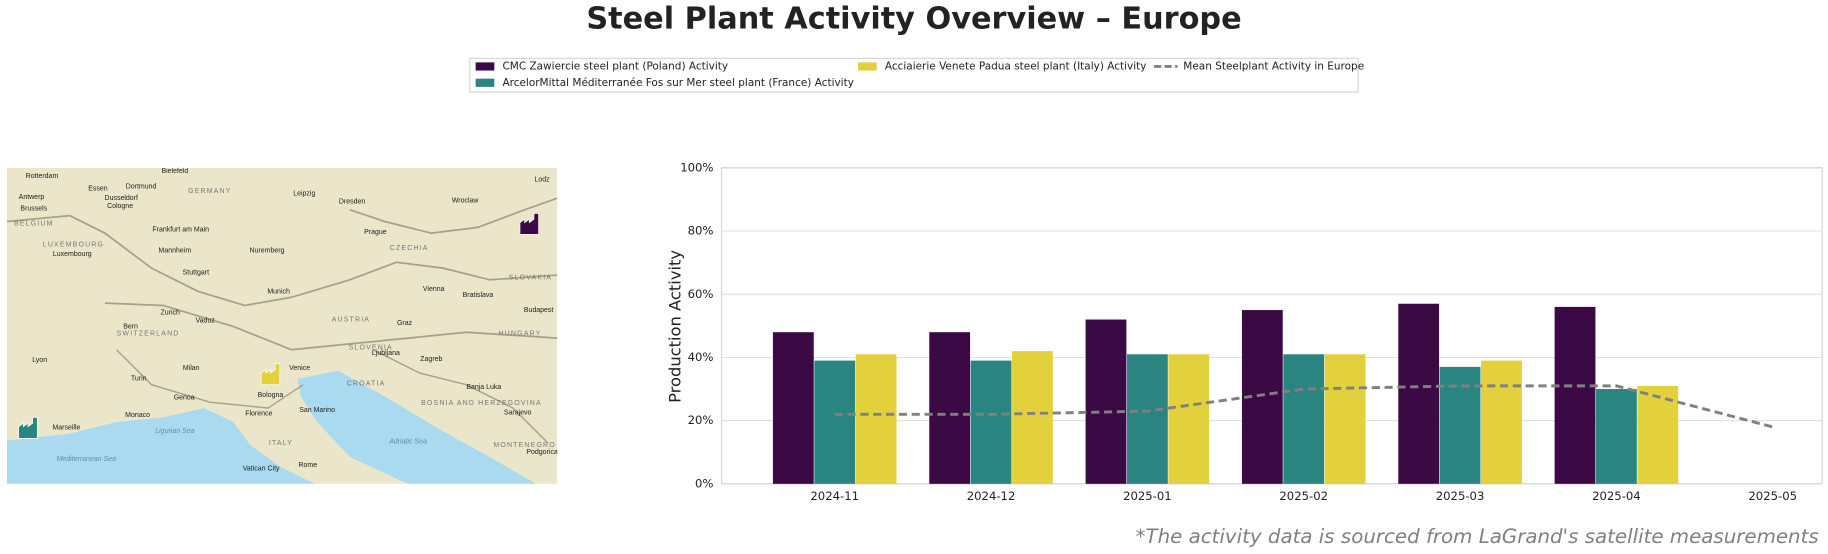 The height and width of the screenshot is (554, 1828). What do you see at coordinates (206, 320) in the screenshot?
I see `map-label: Vaduz` at bounding box center [206, 320].